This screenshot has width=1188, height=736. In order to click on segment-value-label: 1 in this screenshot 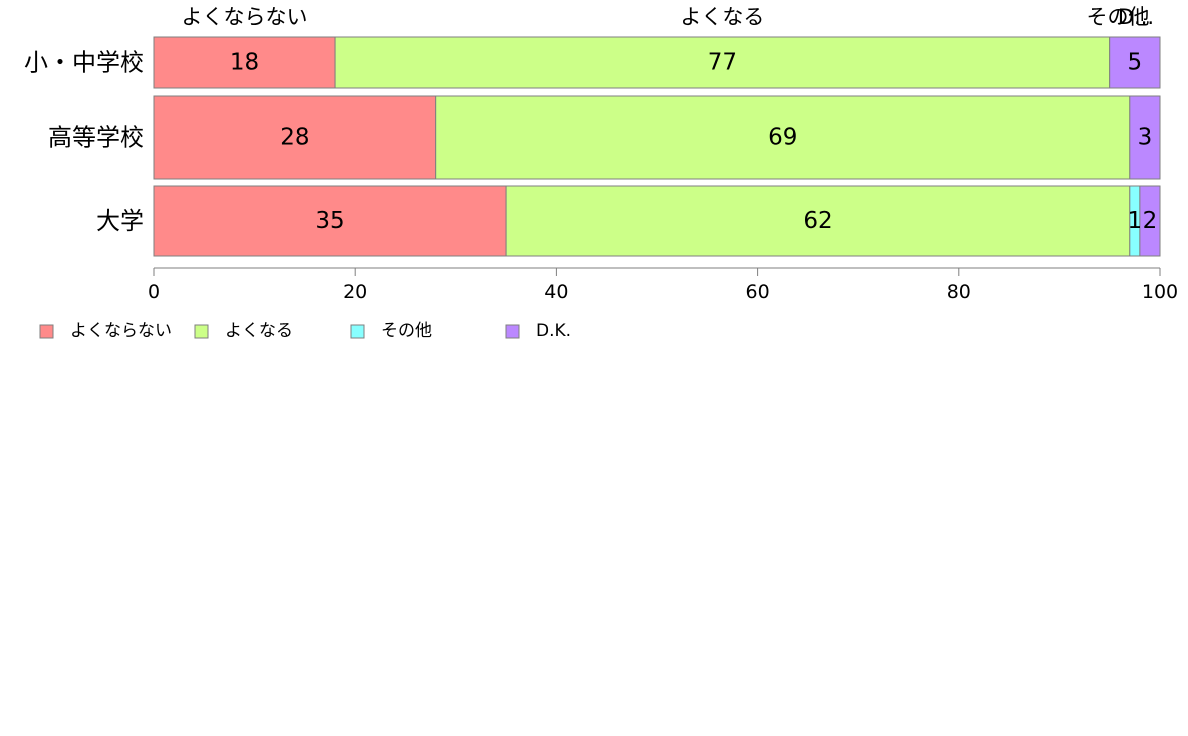, I will do `click(1135, 221)`.